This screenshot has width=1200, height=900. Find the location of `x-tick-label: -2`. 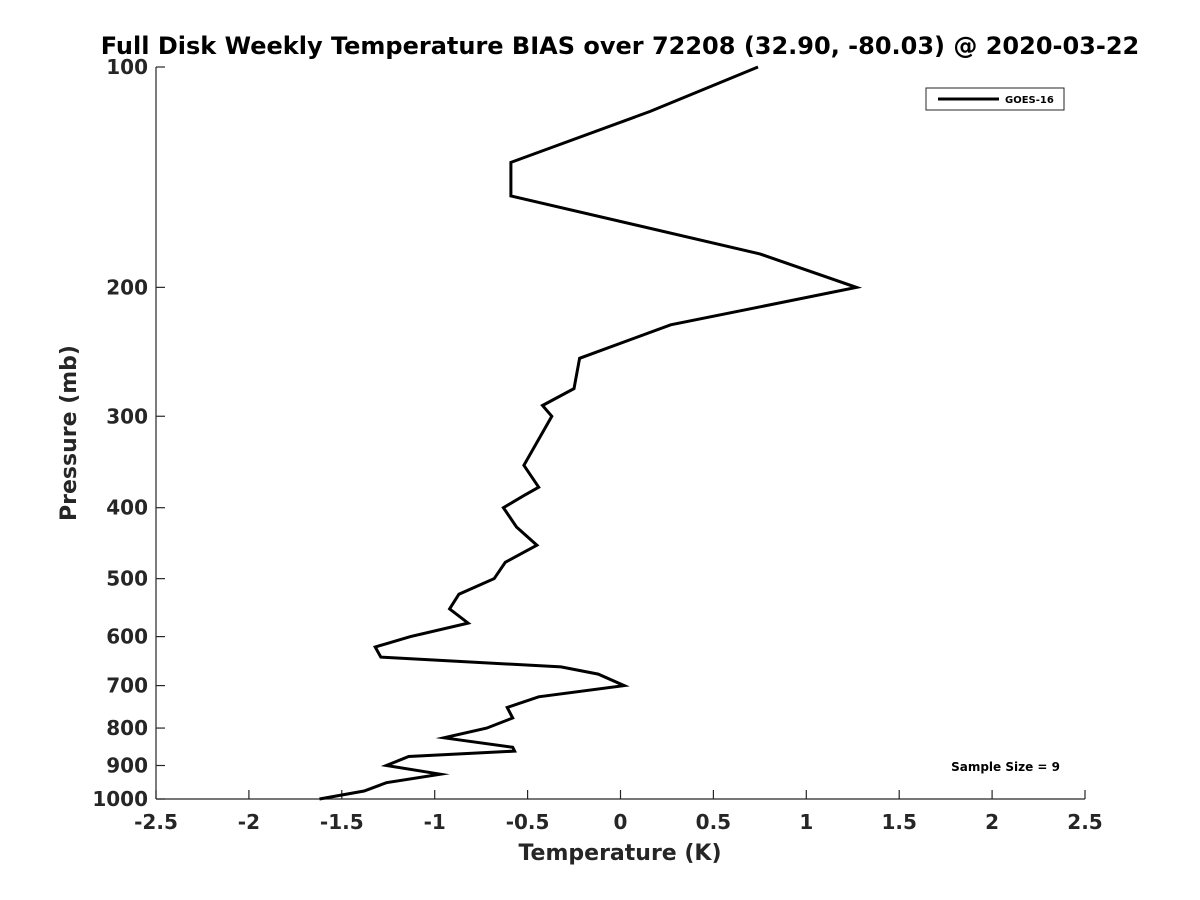

x-tick-label: -2 is located at coordinates (249, 822).